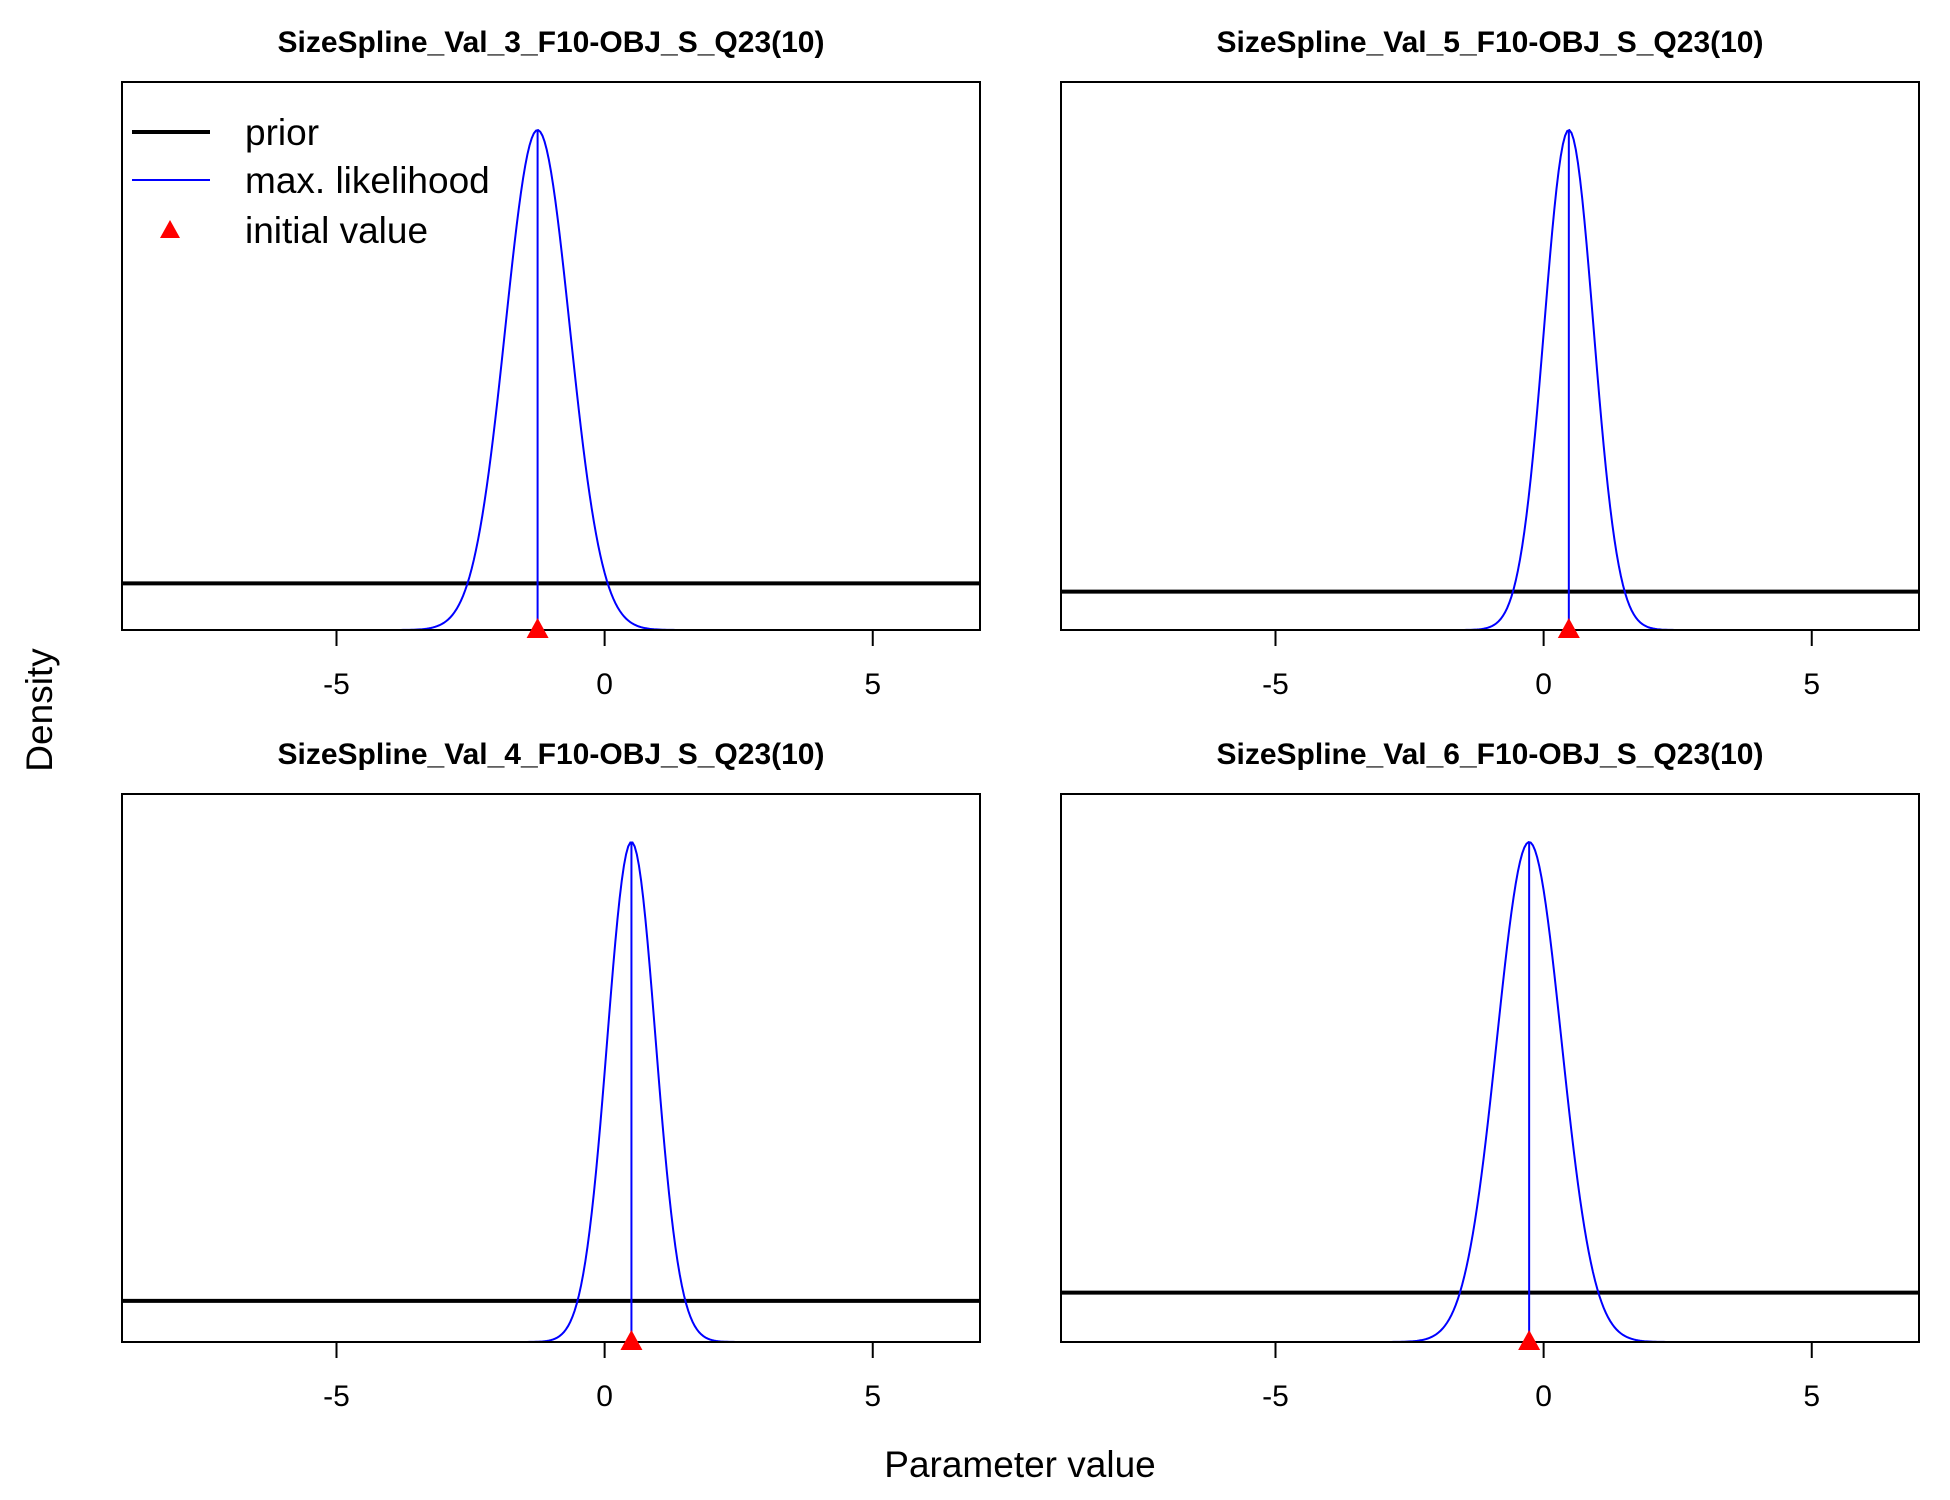 The height and width of the screenshot is (1500, 1950). I want to click on panel-title: SizeSpline_Val_5_F10-OBJ_S_Q23(10), so click(1490, 42).